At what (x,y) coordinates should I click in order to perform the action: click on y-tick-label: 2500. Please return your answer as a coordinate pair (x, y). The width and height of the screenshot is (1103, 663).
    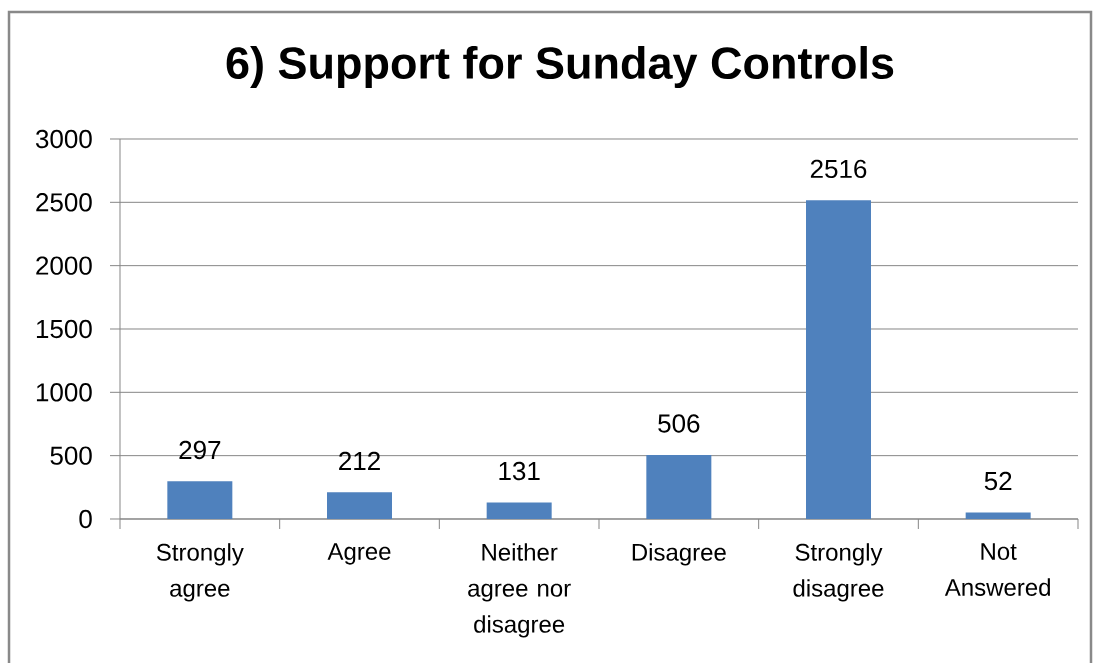
    Looking at the image, I should click on (64, 202).